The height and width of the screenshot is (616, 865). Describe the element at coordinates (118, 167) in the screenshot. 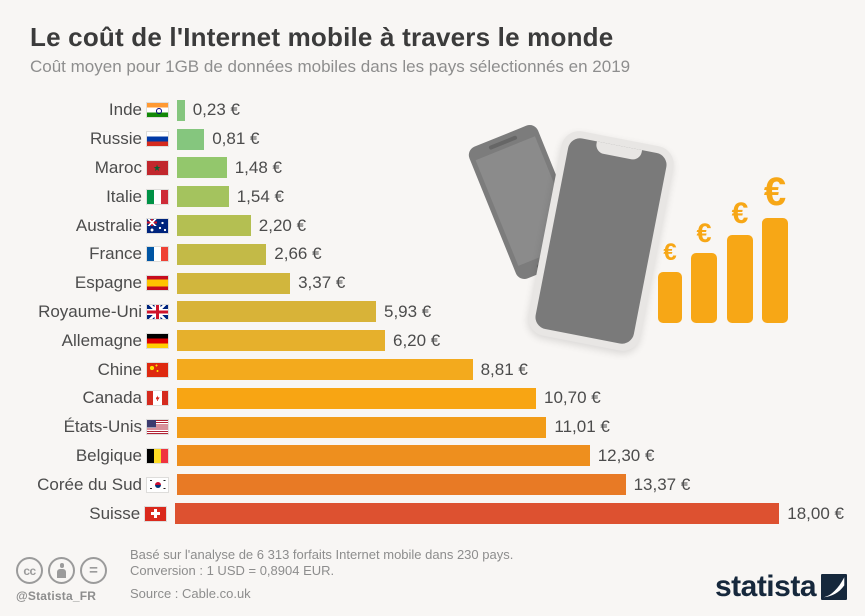

I see `country-label: Maroc` at that location.